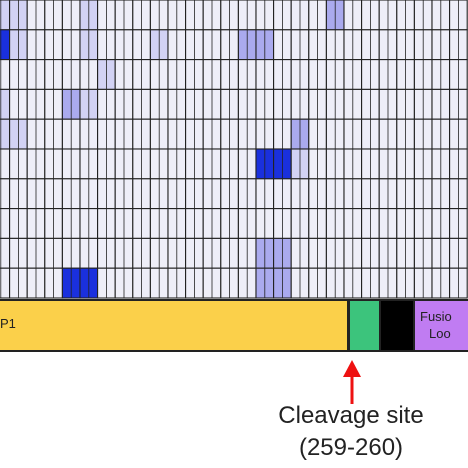 The height and width of the screenshot is (468, 468). Describe the element at coordinates (351, 415) in the screenshot. I see `cleavage-site-title: Cleavage site` at that location.